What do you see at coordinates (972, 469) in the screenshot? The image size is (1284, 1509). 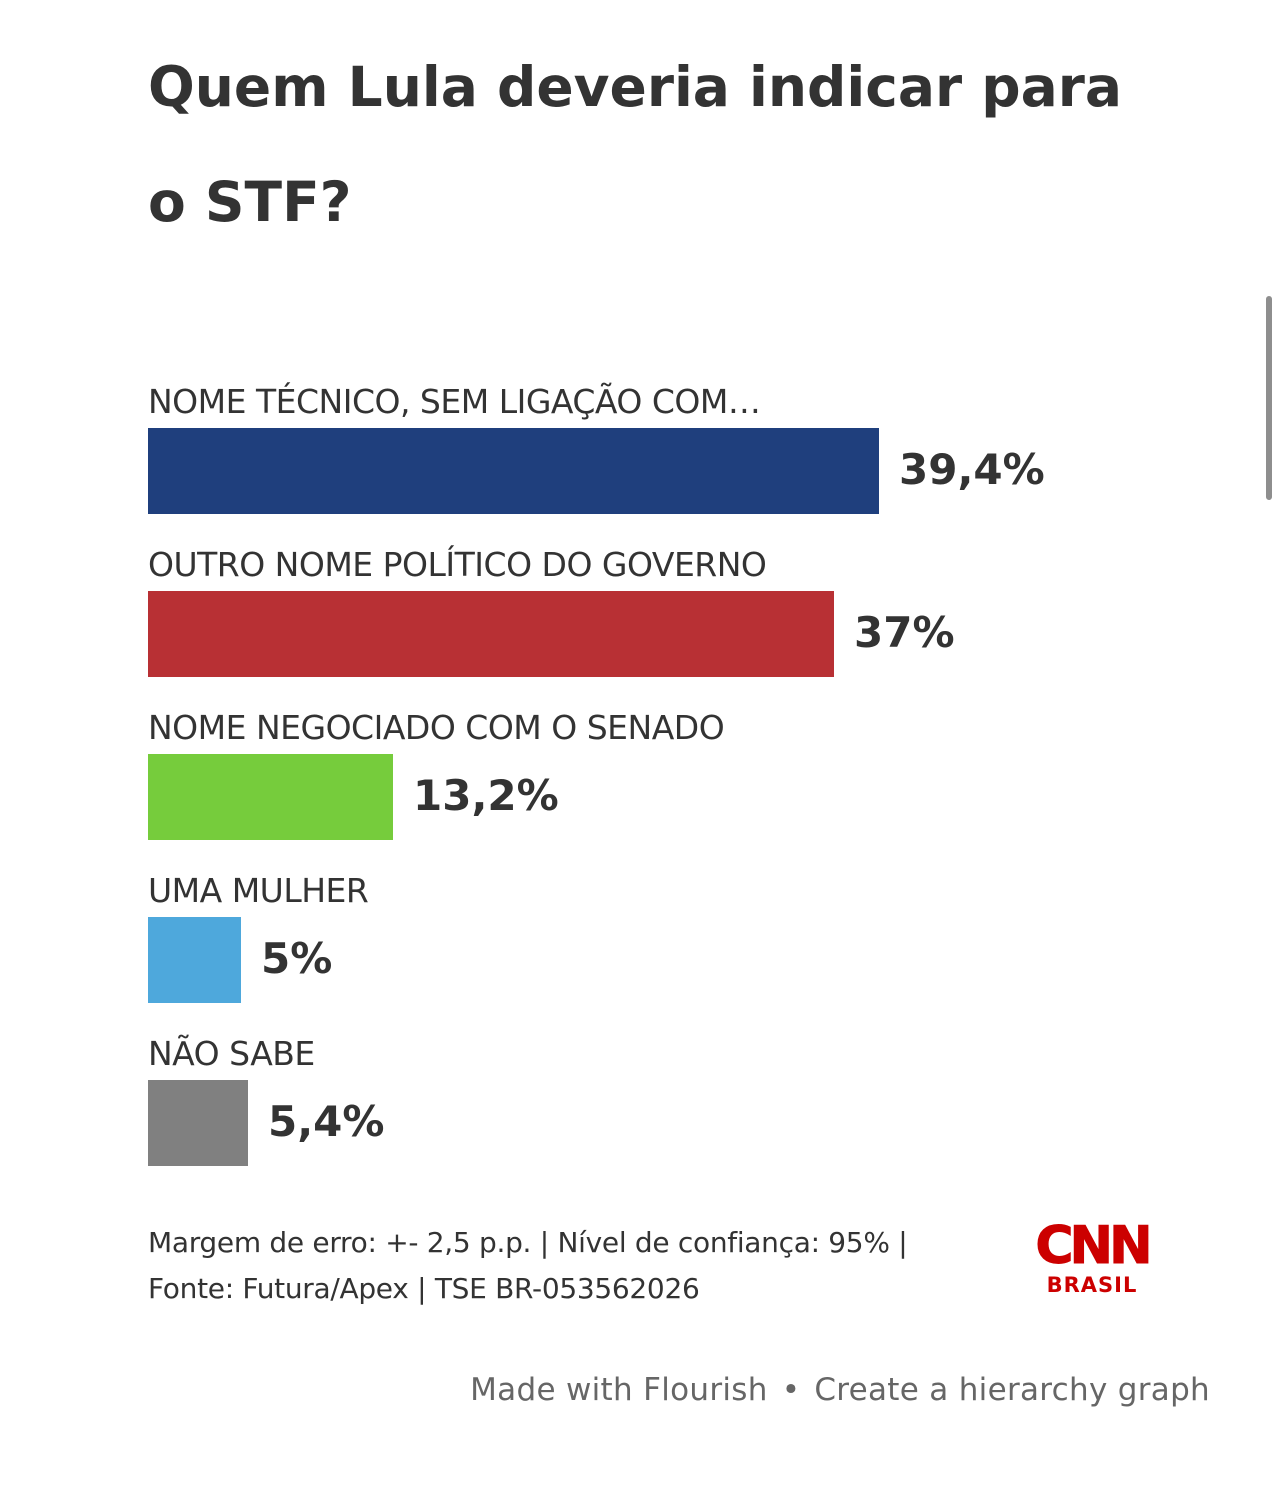 I see `bar-value-label: 39,4%` at bounding box center [972, 469].